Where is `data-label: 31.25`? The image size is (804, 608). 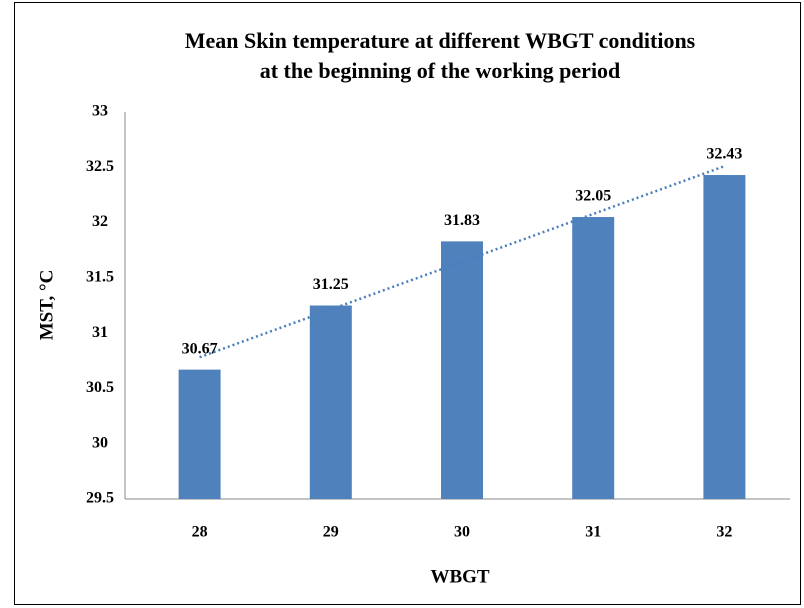
data-label: 31.25 is located at coordinates (331, 284).